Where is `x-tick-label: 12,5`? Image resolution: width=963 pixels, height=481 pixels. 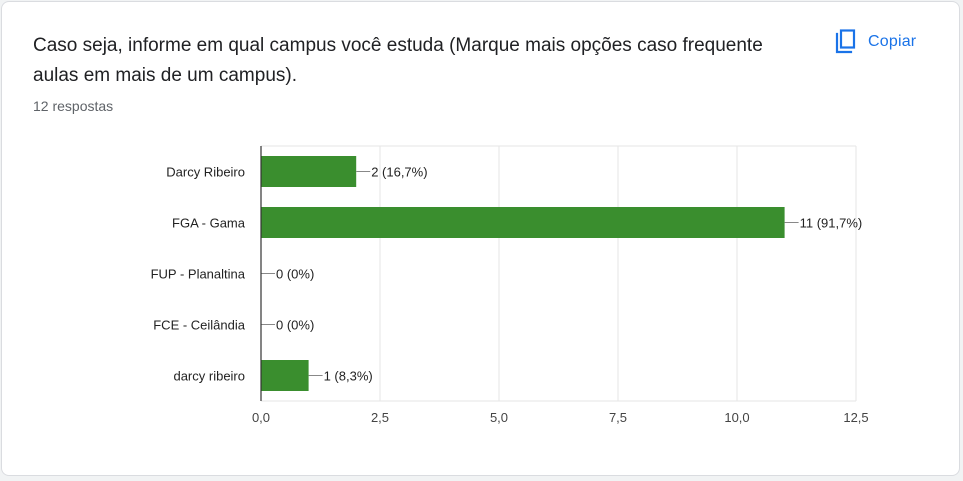 x-tick-label: 12,5 is located at coordinates (855, 417).